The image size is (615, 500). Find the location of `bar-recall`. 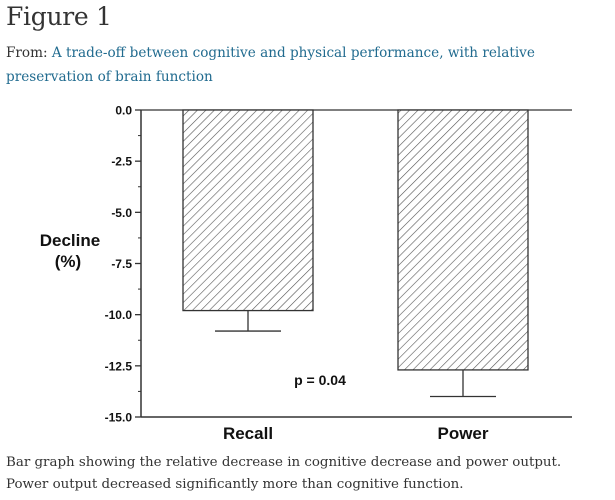

bar-recall is located at coordinates (248, 210).